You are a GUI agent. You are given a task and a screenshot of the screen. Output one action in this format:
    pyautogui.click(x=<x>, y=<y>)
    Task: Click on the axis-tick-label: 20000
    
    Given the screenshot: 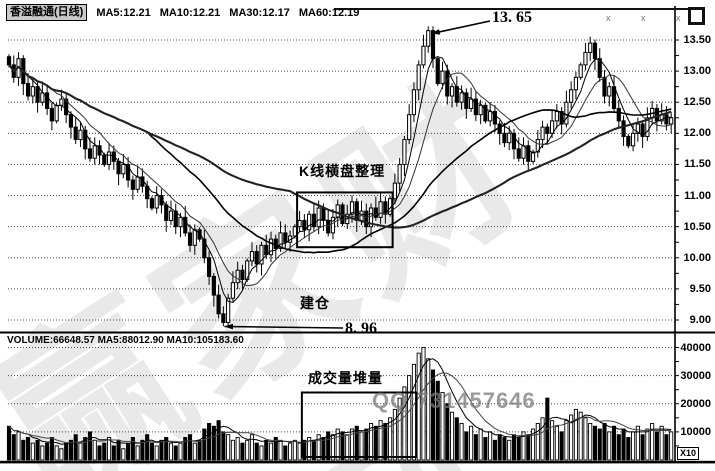 What is the action you would take?
    pyautogui.click(x=695, y=403)
    